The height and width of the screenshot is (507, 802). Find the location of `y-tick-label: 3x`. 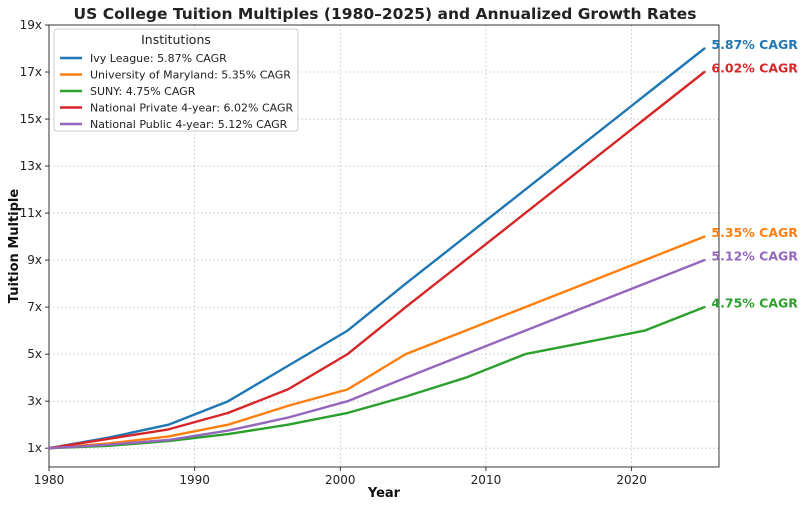

y-tick-label: 3x is located at coordinates (34, 401).